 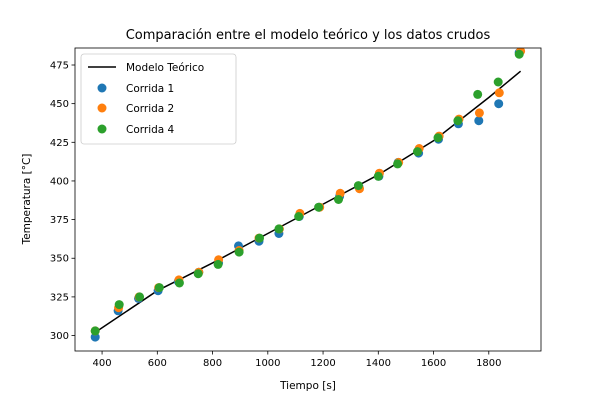 I want to click on y-tick-label: 325, so click(x=59, y=297).